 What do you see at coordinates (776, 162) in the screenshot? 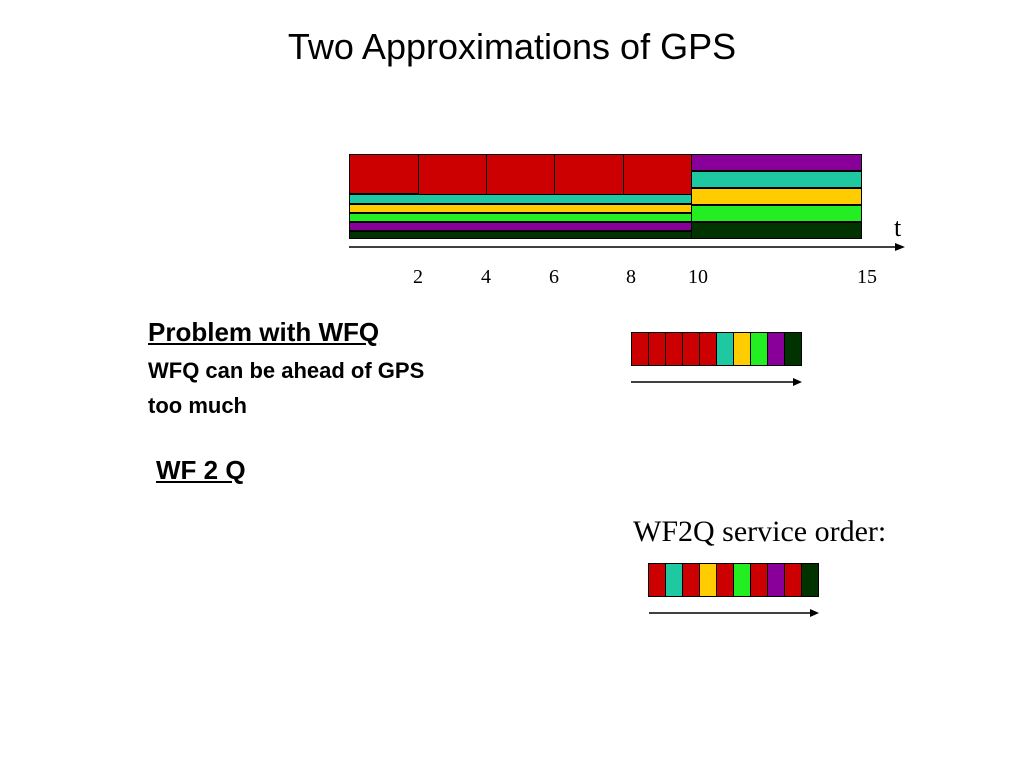
I see `gps-band-purple` at bounding box center [776, 162].